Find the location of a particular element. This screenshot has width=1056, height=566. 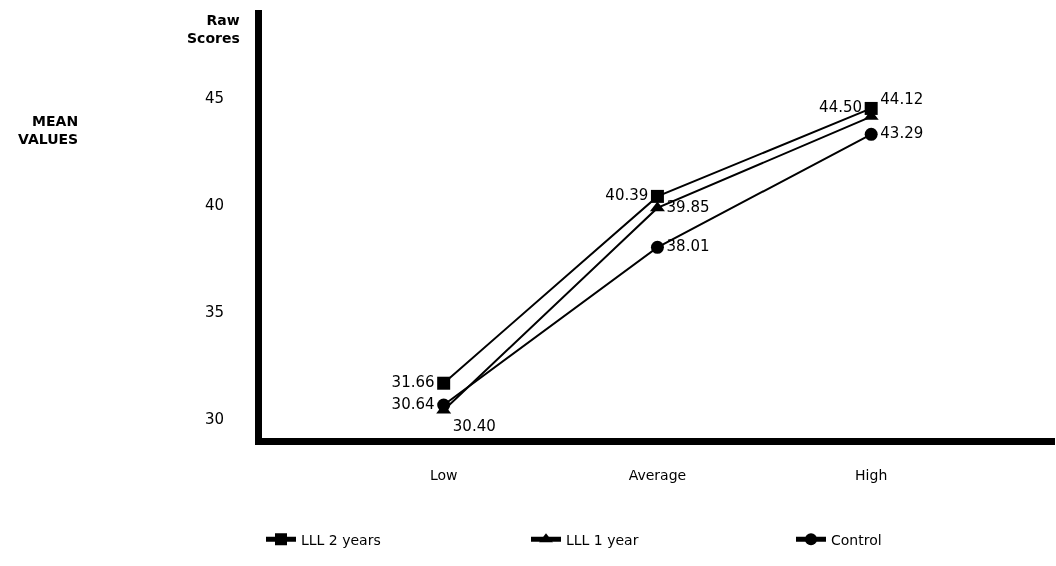

data-label: 31.66 is located at coordinates (413, 381).